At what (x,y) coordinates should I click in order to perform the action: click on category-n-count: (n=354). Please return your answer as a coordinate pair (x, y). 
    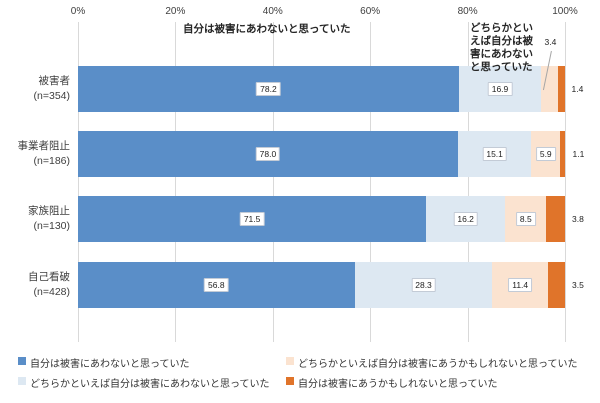
    Looking at the image, I should click on (51, 96).